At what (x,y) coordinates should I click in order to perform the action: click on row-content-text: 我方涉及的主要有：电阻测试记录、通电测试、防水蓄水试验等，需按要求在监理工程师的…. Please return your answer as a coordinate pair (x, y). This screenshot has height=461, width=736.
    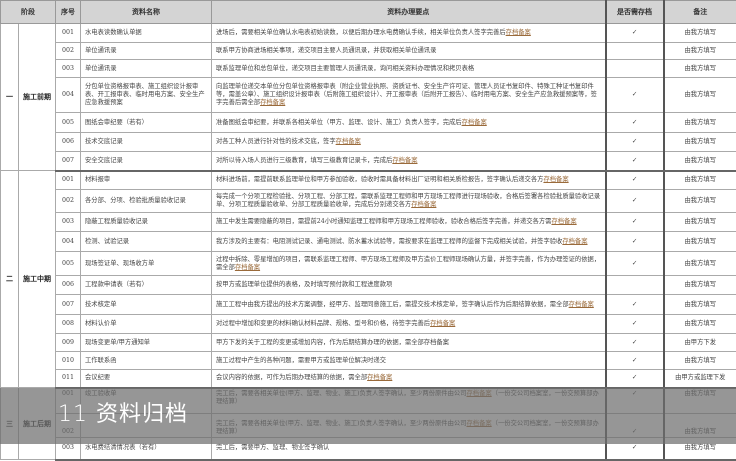
    Looking at the image, I should click on (389, 241).